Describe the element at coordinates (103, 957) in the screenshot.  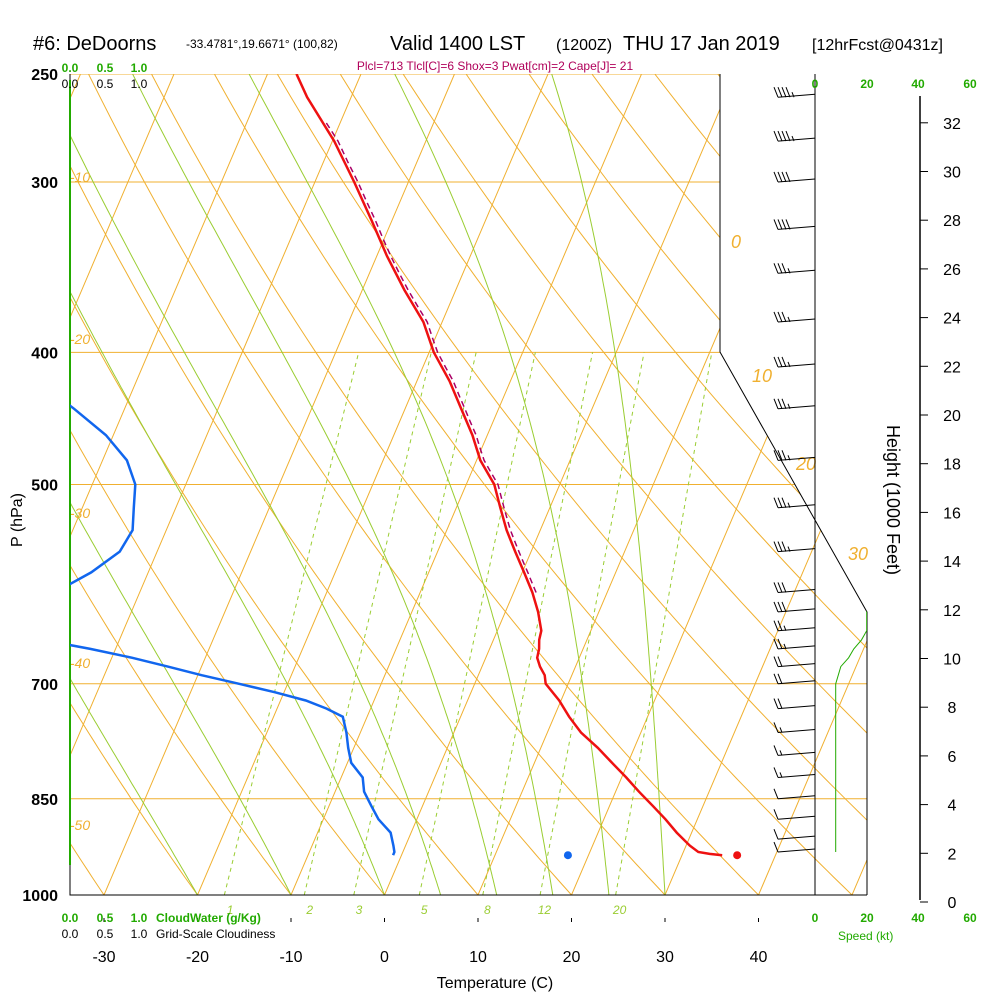
I see `x-tick-label: -30` at that location.